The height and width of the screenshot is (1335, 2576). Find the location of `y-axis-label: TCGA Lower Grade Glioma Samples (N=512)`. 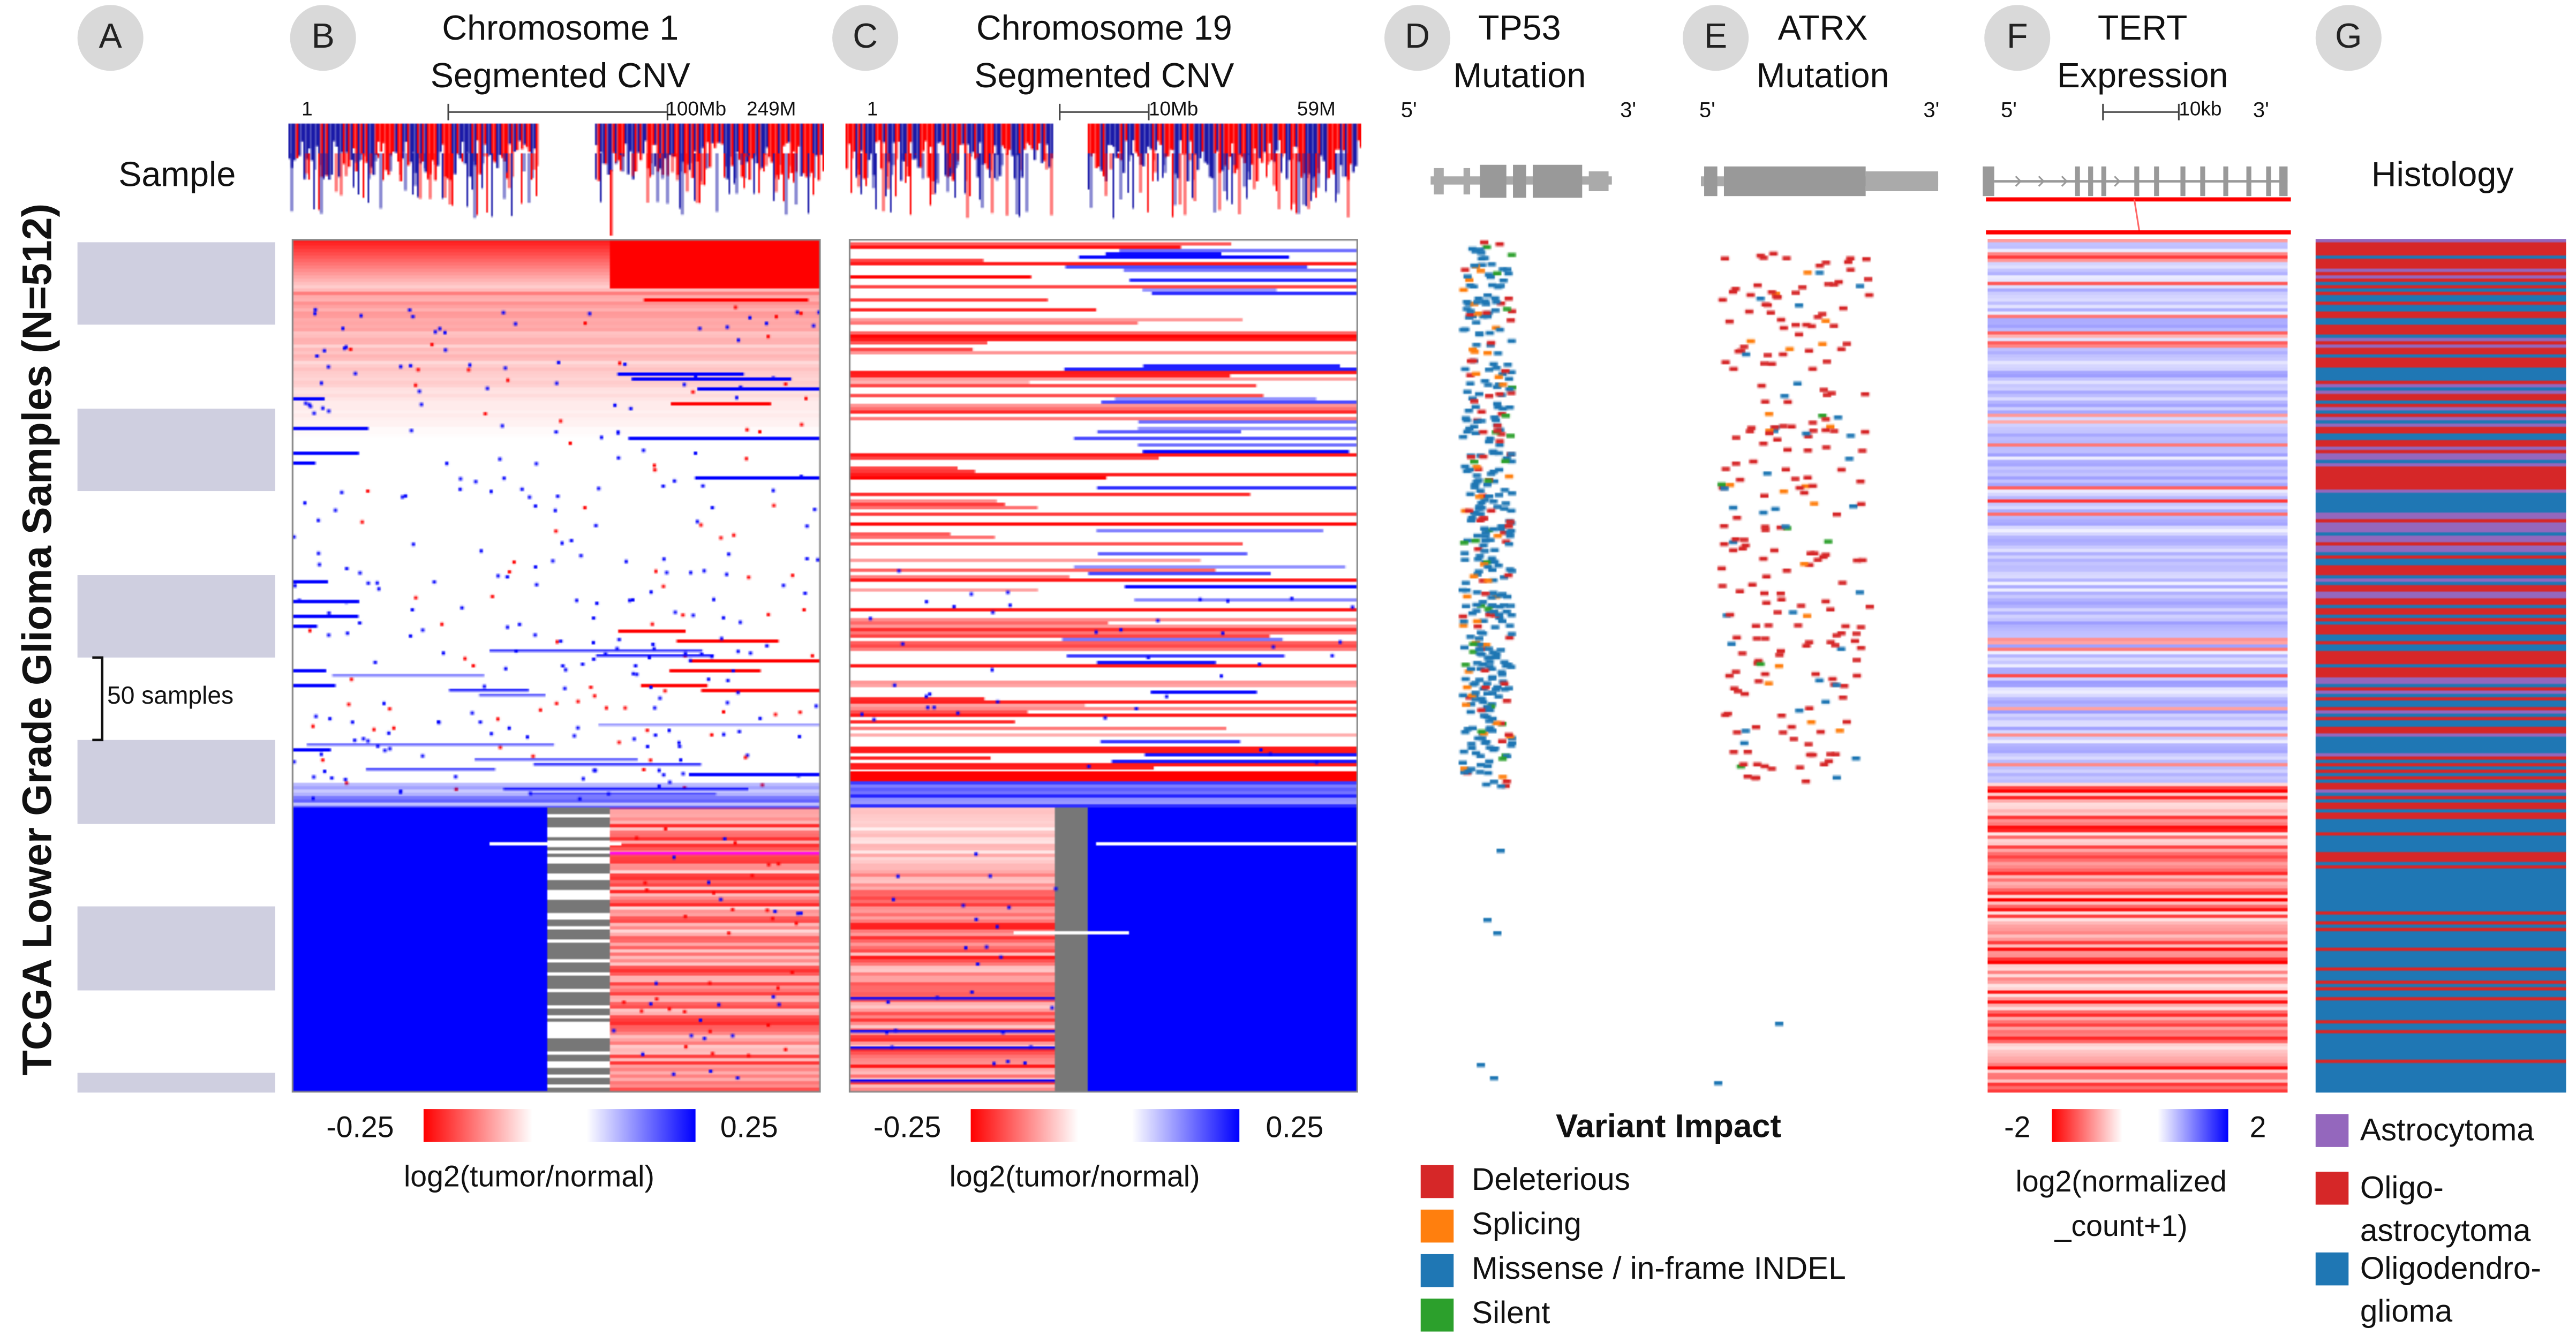

y-axis-label: TCGA Lower Grade Glioma Samples (N=512) is located at coordinates (37, 639).